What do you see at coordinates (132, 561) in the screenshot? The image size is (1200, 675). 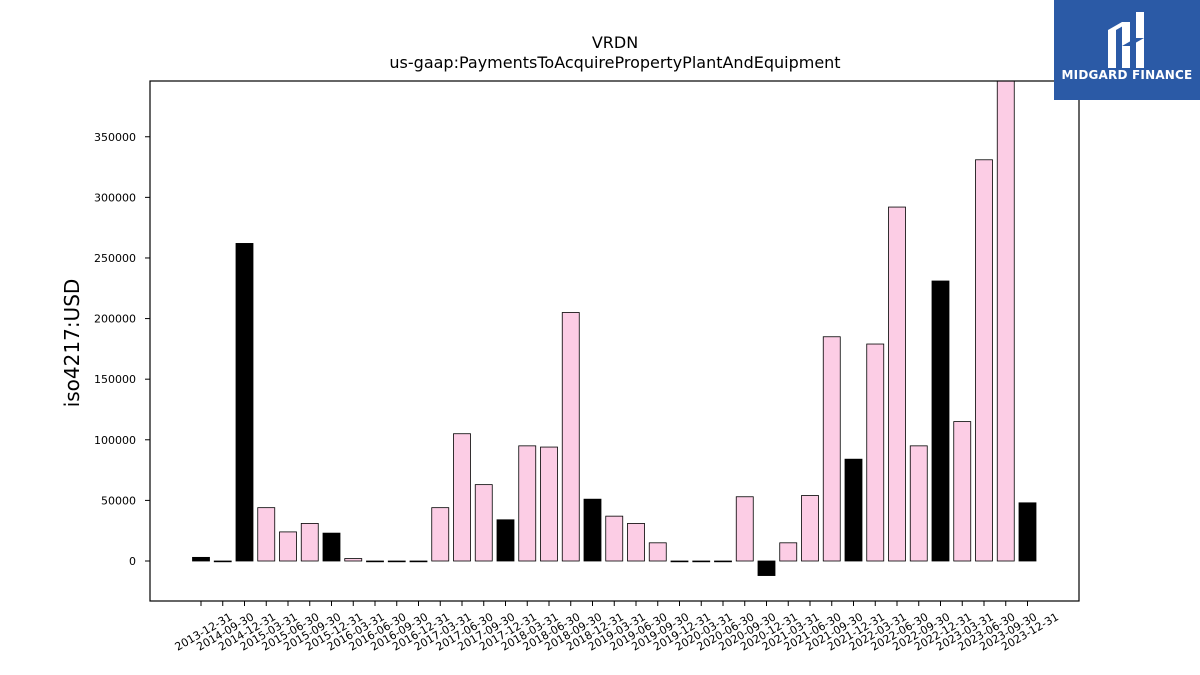 I see `y-tick-label: 0` at bounding box center [132, 561].